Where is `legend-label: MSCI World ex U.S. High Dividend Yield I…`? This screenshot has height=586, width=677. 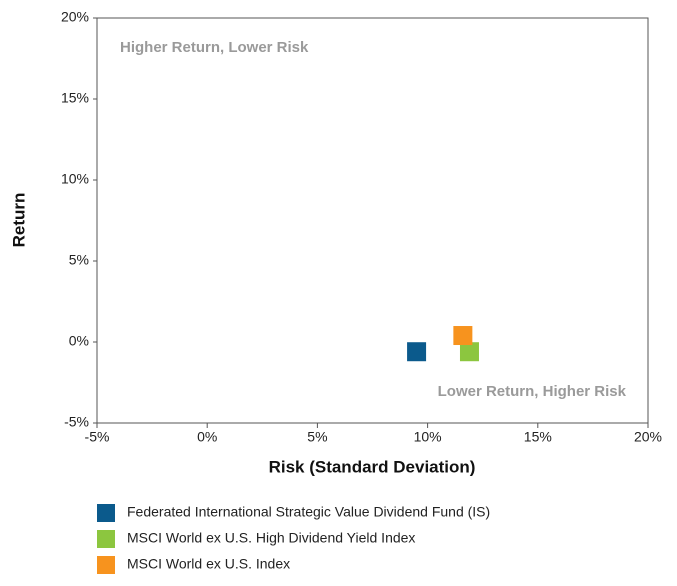 legend-label: MSCI World ex U.S. High Dividend Yield I… is located at coordinates (271, 538).